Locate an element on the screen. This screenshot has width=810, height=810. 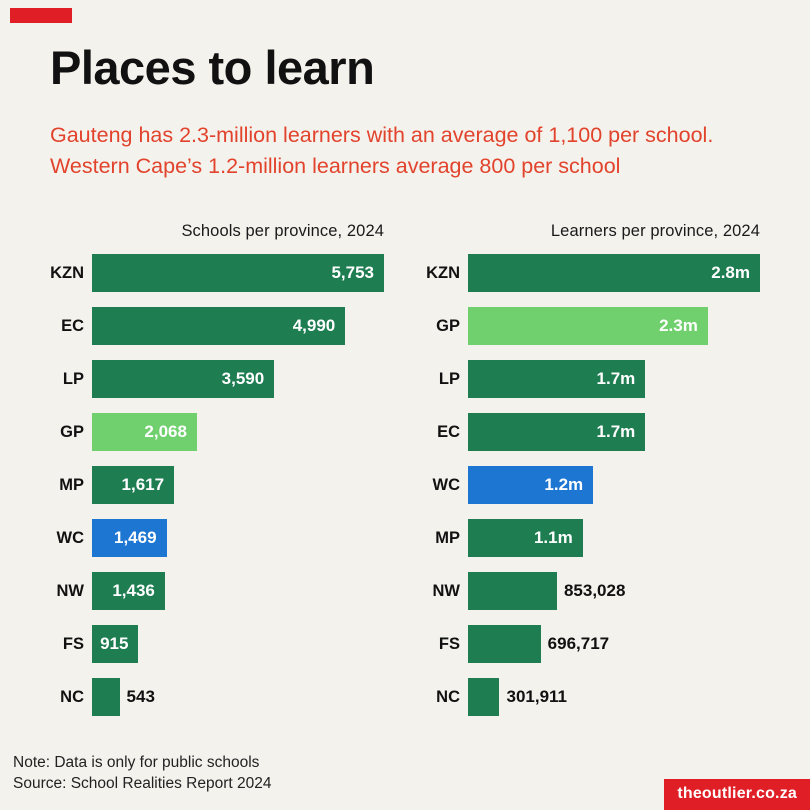
bar-row: NC 301,911 is located at coordinates (593, 697).